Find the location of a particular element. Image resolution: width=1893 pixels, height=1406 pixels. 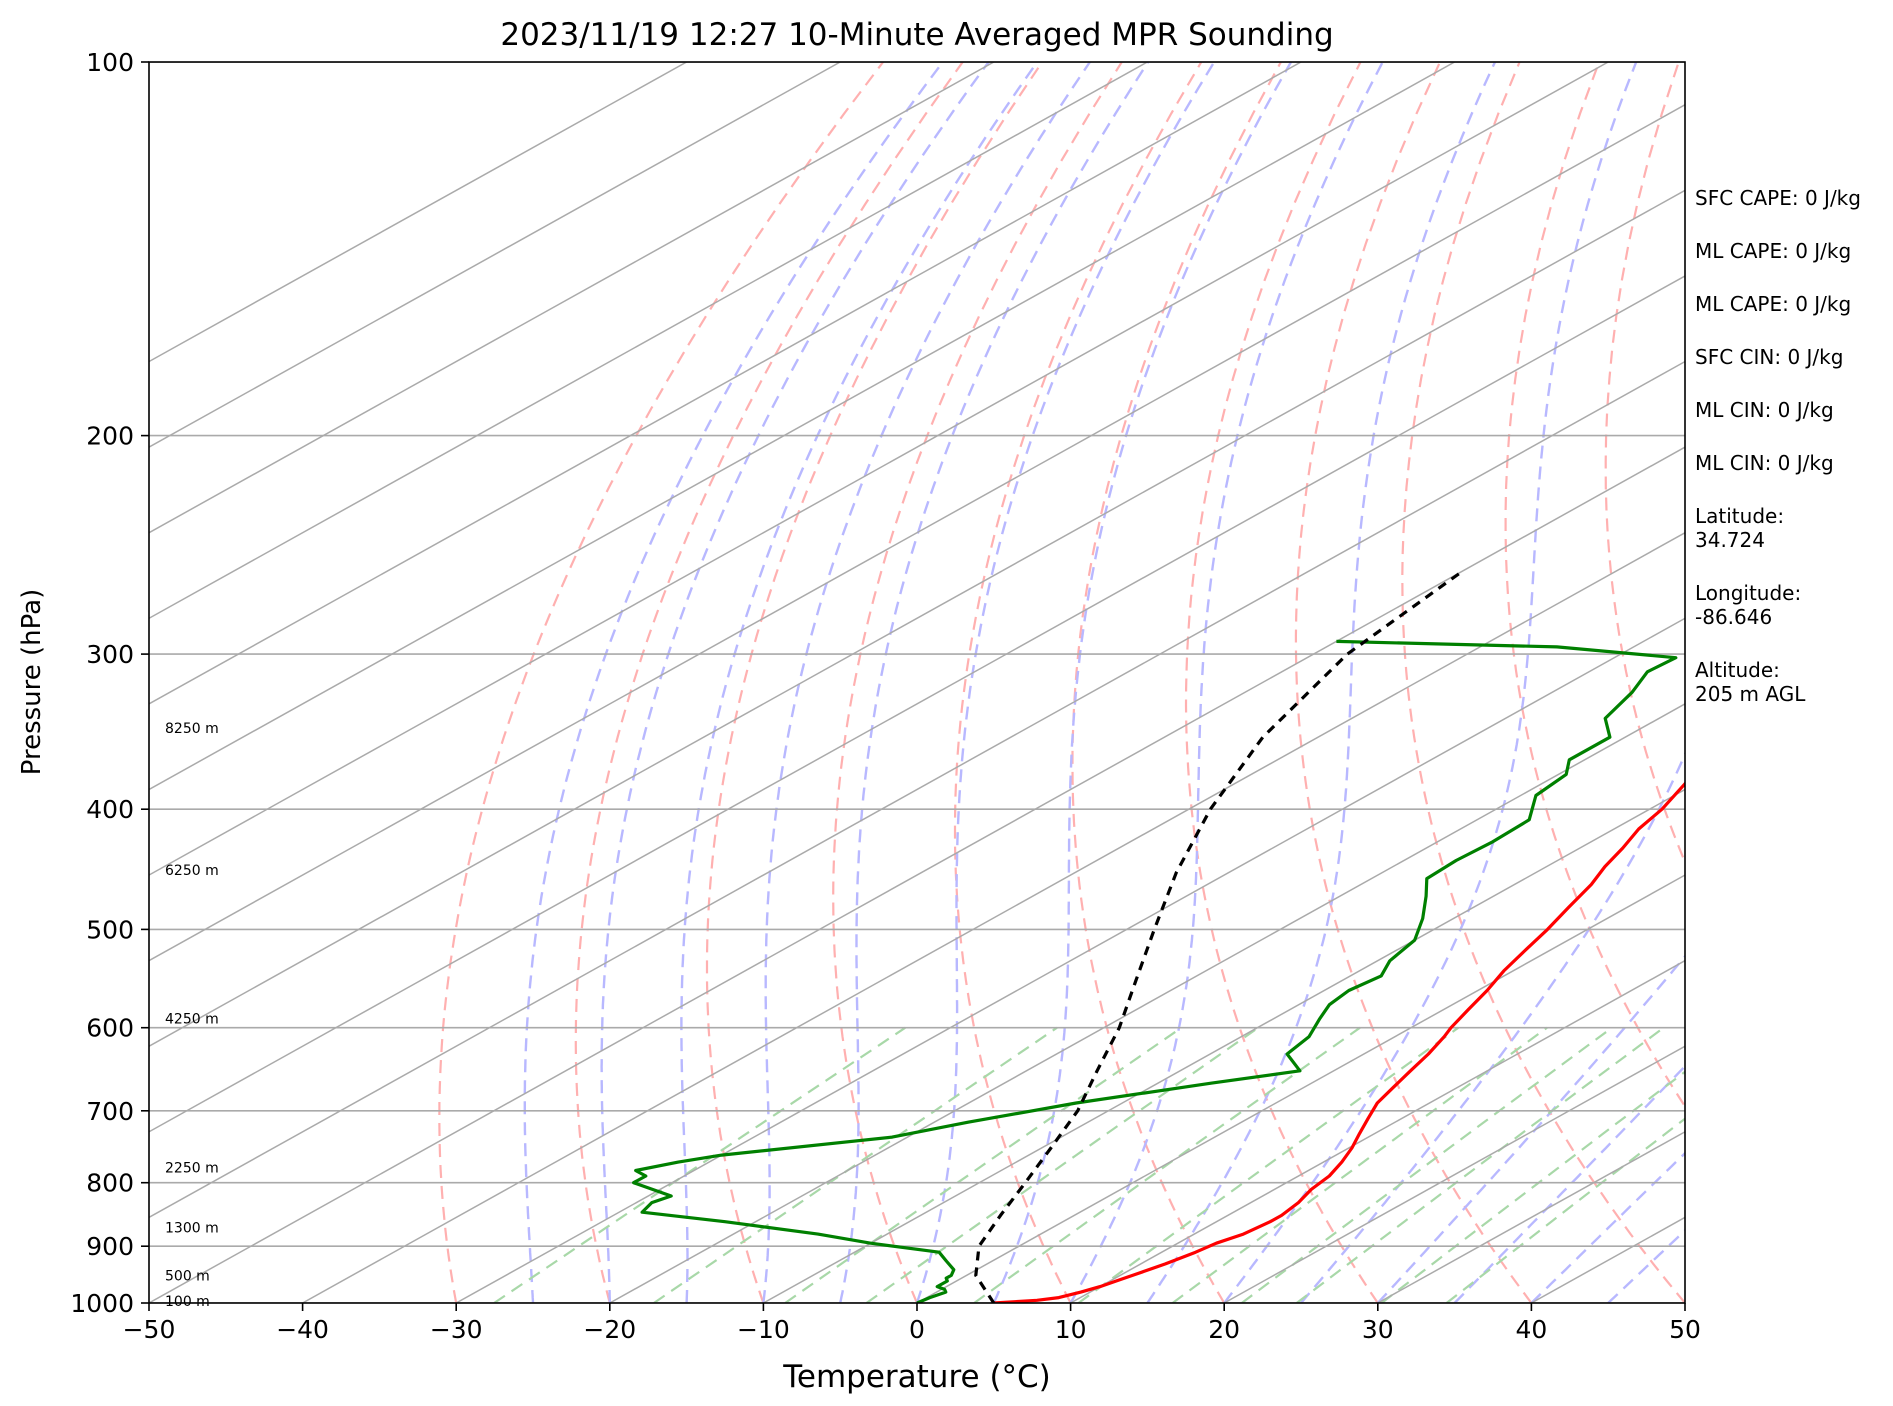

x-tick-label: −10 is located at coordinates (763, 1329).